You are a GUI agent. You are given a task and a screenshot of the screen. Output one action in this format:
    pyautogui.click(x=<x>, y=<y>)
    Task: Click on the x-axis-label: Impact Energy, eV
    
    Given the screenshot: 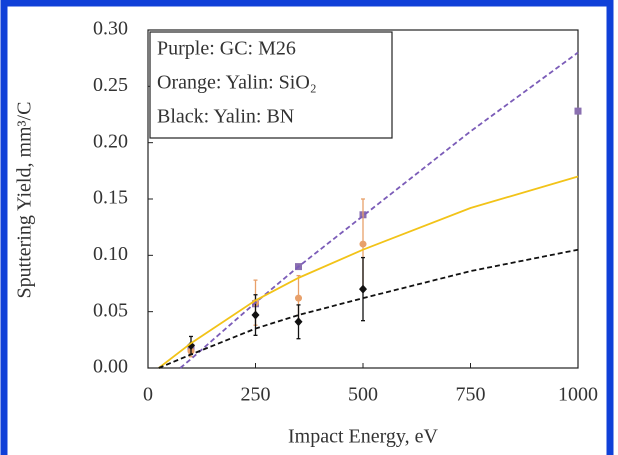 What is the action you would take?
    pyautogui.click(x=363, y=437)
    